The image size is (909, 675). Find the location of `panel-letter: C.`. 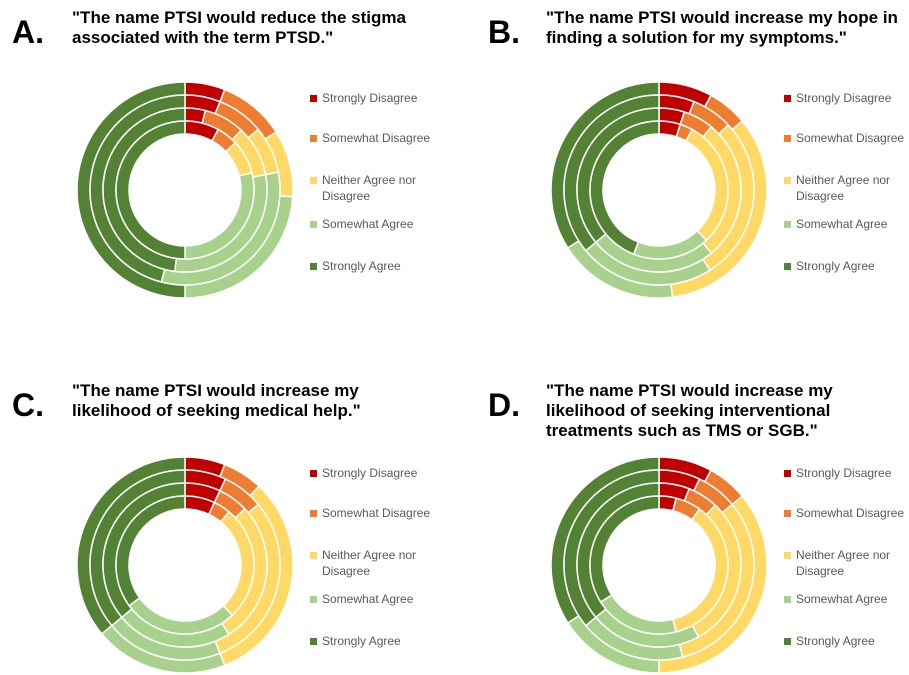

panel-letter: C. is located at coordinates (28, 405).